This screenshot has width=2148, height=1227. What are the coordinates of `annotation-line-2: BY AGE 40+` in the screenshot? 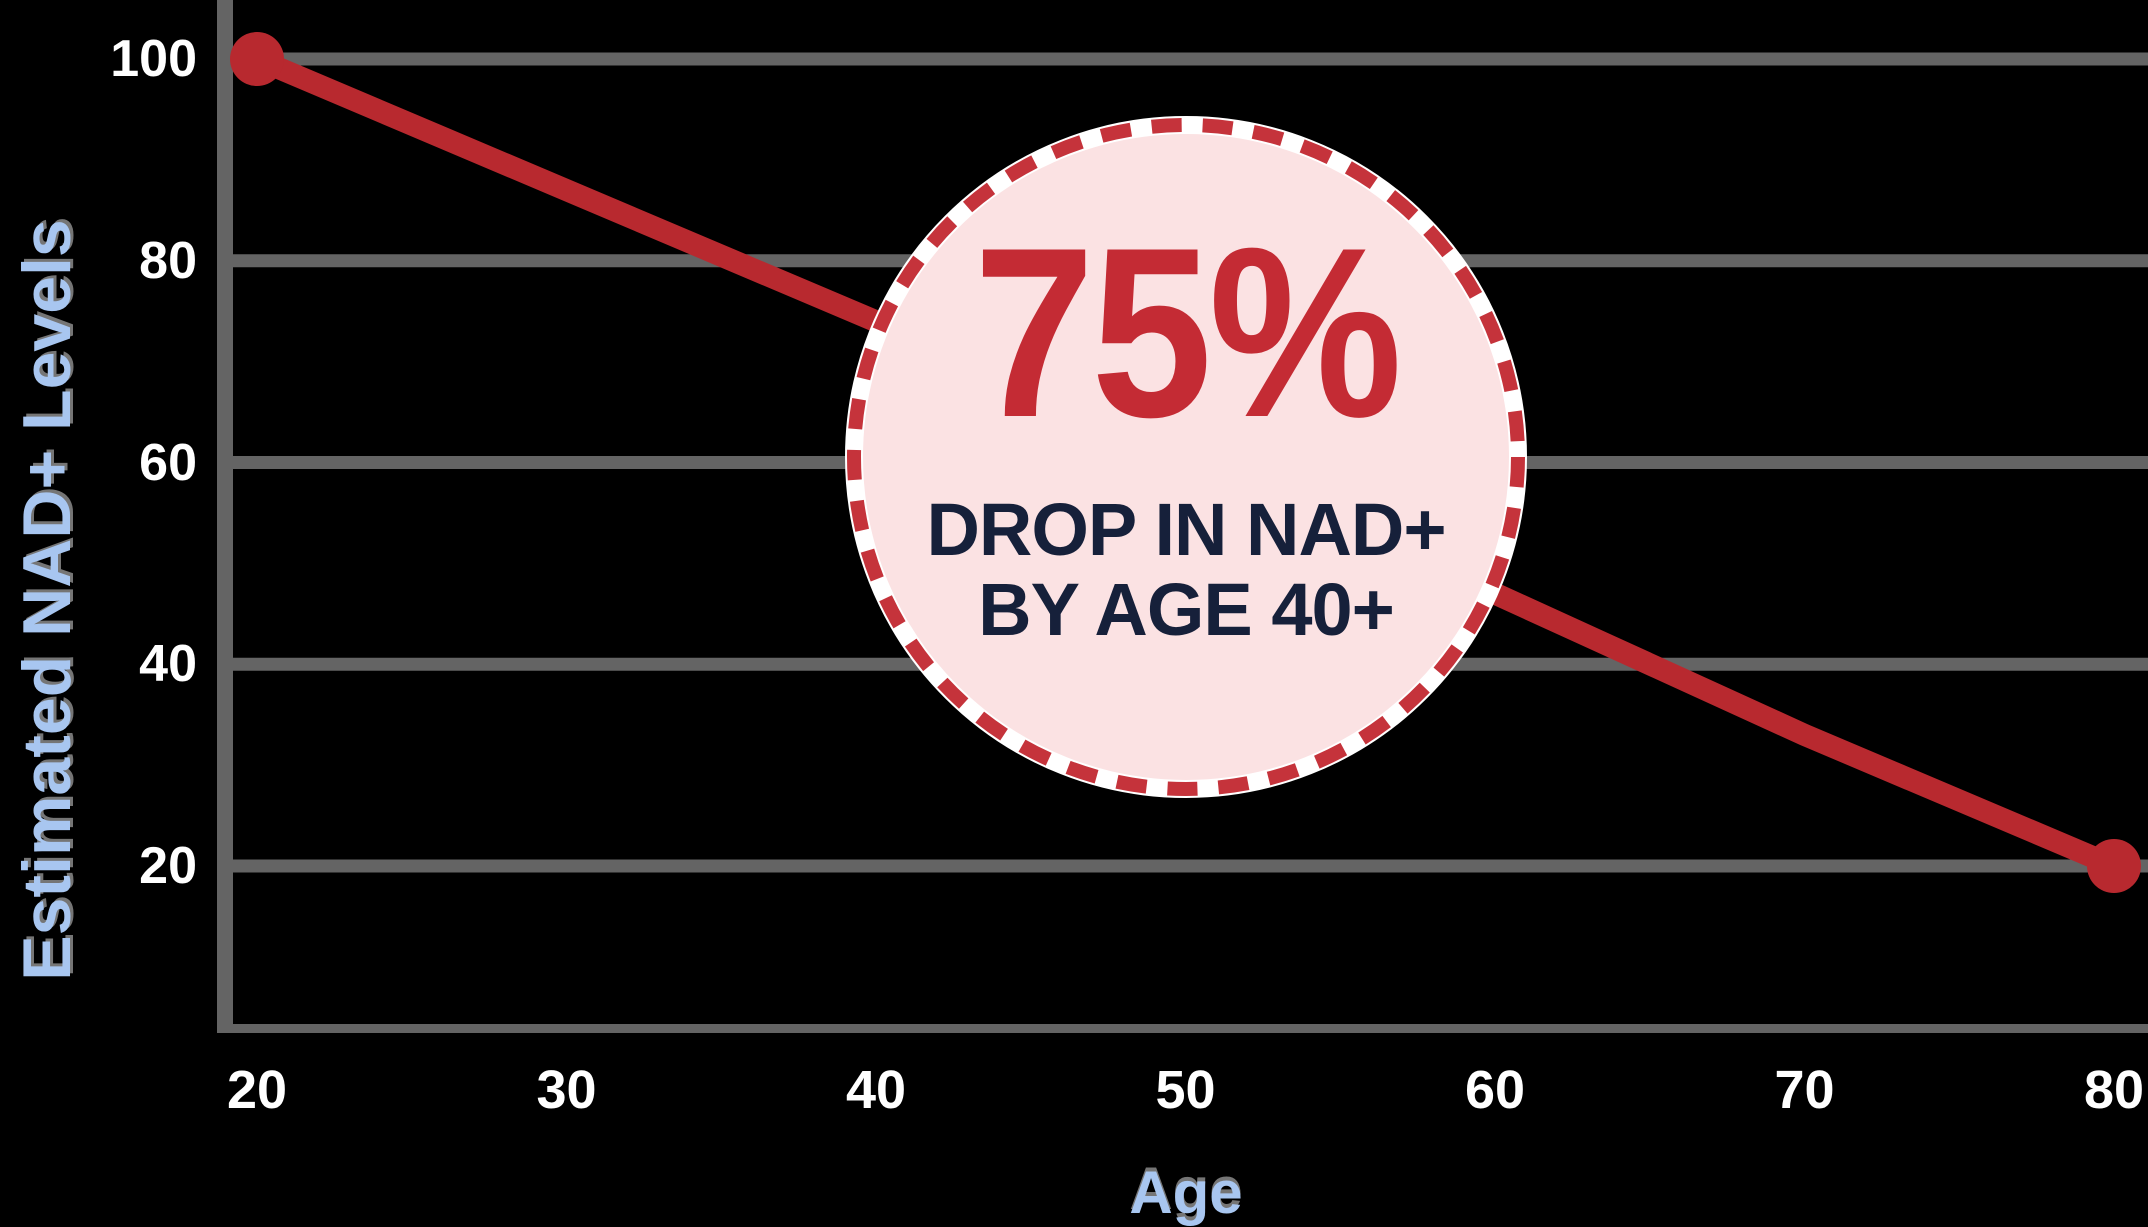 It's located at (1186, 609).